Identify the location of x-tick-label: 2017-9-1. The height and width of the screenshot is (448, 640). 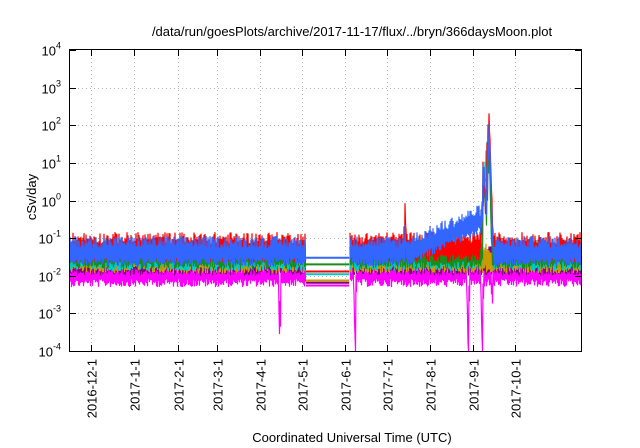
(474, 385).